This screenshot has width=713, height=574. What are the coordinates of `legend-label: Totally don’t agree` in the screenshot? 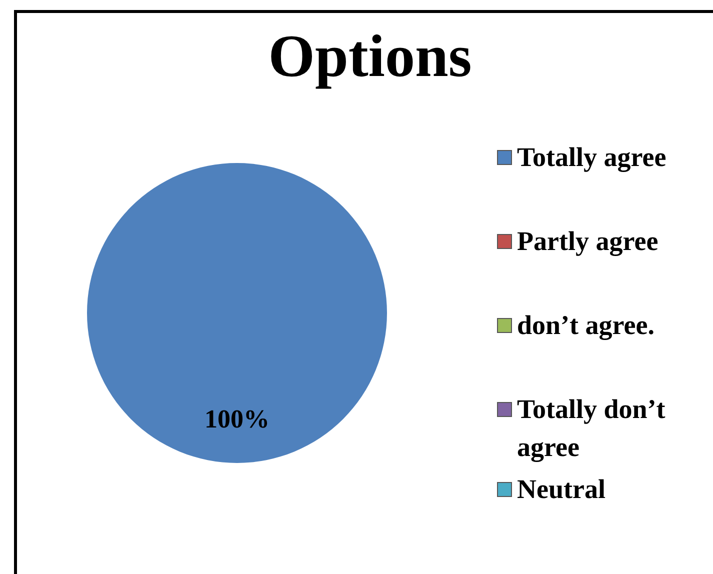 It's located at (591, 428).